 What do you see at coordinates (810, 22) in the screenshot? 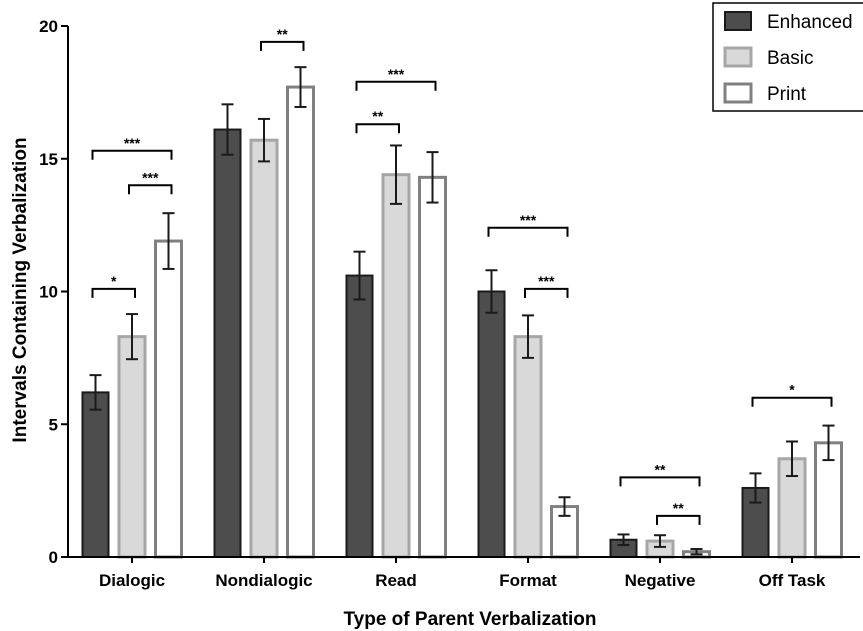
I see `legend-label-enhanced: Enhanced` at bounding box center [810, 22].